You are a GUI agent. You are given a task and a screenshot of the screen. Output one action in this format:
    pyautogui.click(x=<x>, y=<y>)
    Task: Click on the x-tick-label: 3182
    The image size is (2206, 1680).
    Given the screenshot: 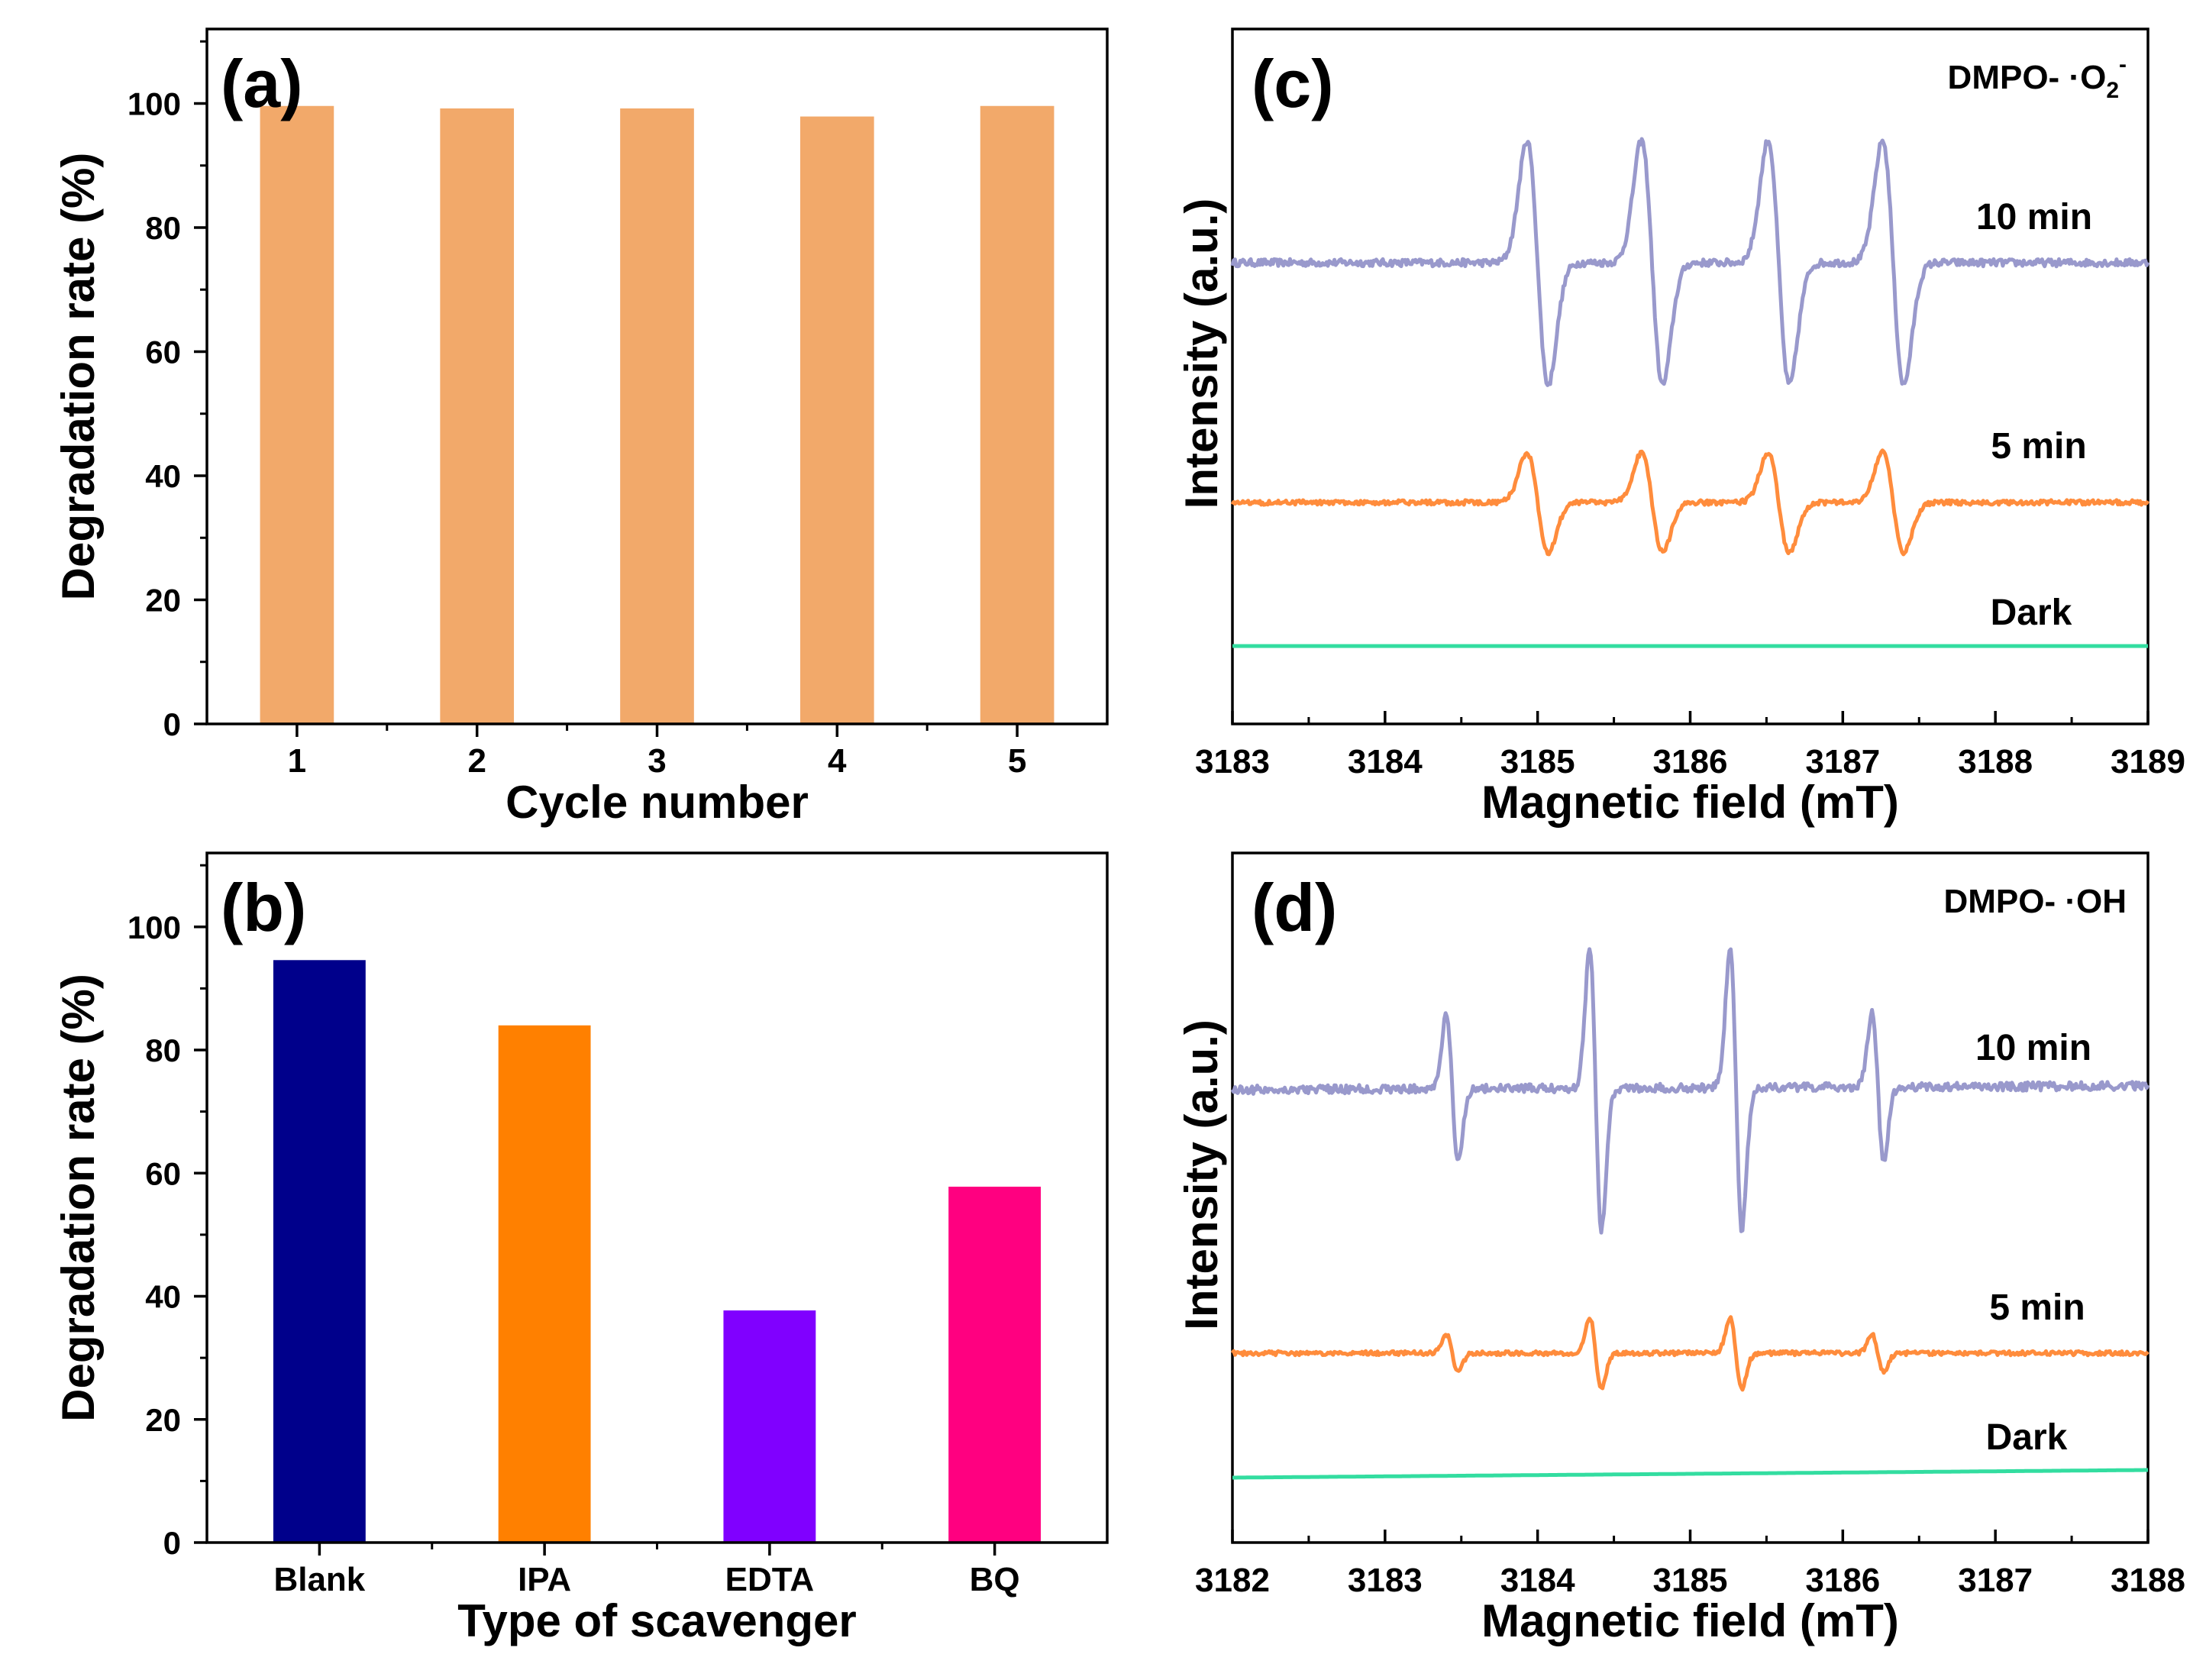 What is the action you would take?
    pyautogui.click(x=1232, y=1581)
    